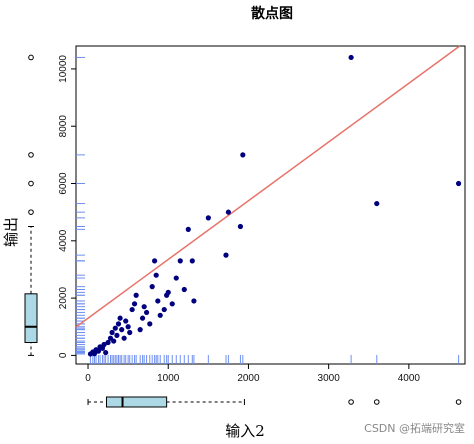 The image size is (474, 444). I want to click on x-axis: 0 1000 2000 3000 4000, so click(252, 374).